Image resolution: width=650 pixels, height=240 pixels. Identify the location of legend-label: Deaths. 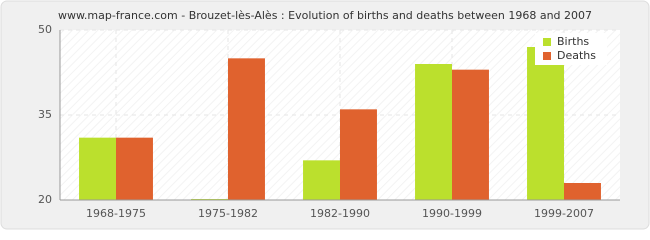
(576, 55).